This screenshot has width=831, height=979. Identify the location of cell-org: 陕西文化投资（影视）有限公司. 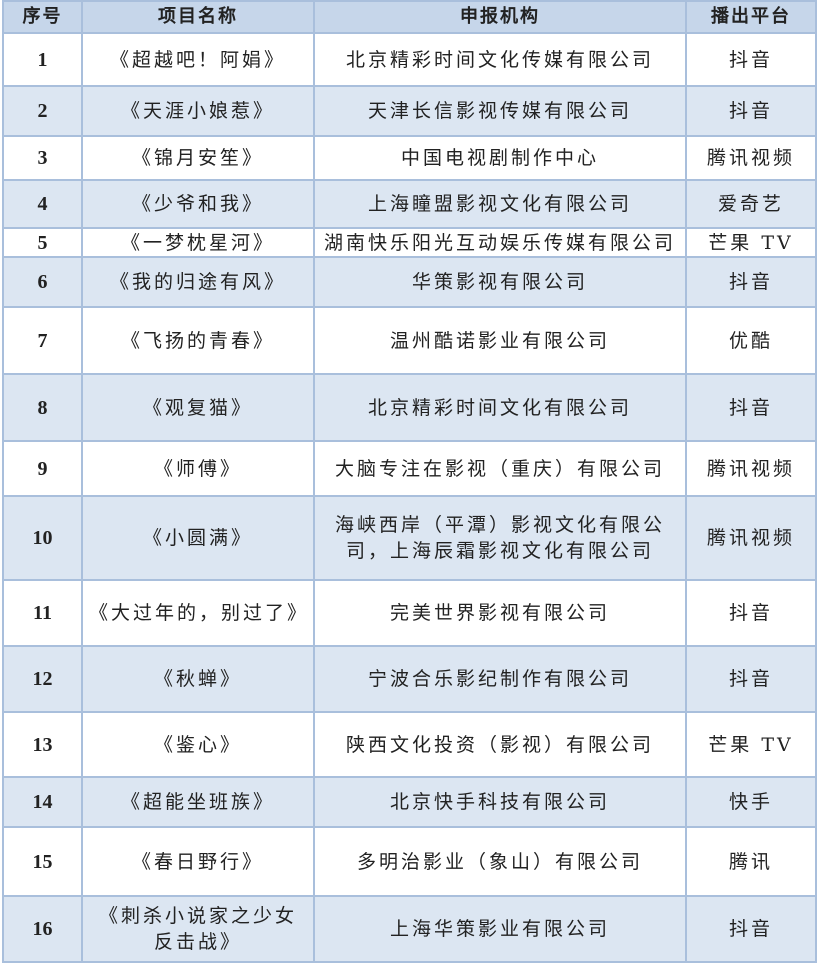
(500, 744).